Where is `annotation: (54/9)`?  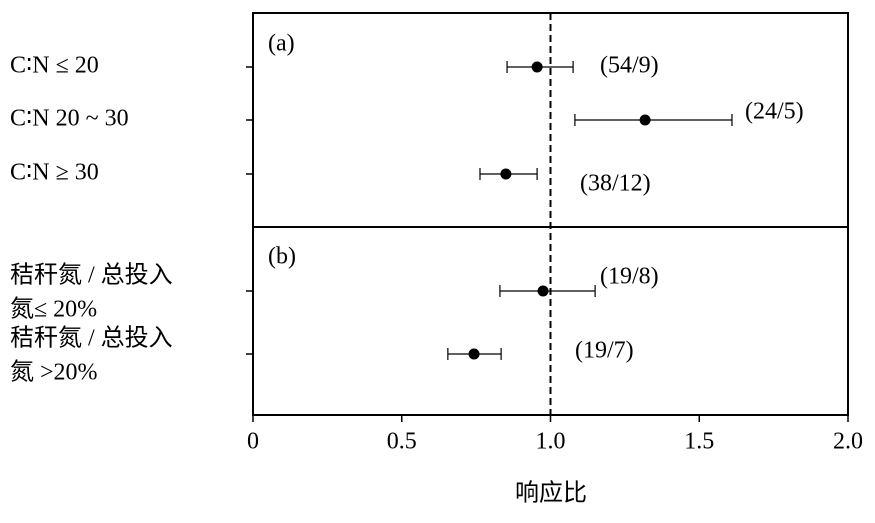 annotation: (54/9) is located at coordinates (629, 66).